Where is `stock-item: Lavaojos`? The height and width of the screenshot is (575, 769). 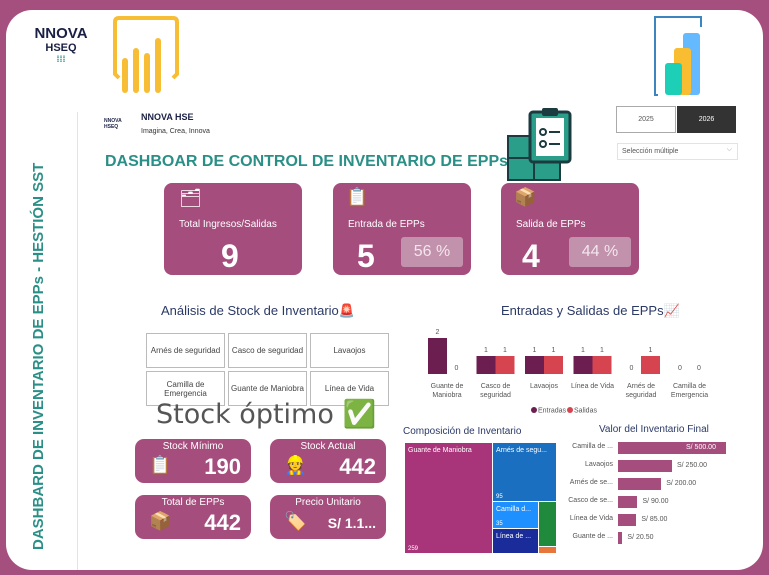 stock-item: Lavaojos is located at coordinates (349, 350).